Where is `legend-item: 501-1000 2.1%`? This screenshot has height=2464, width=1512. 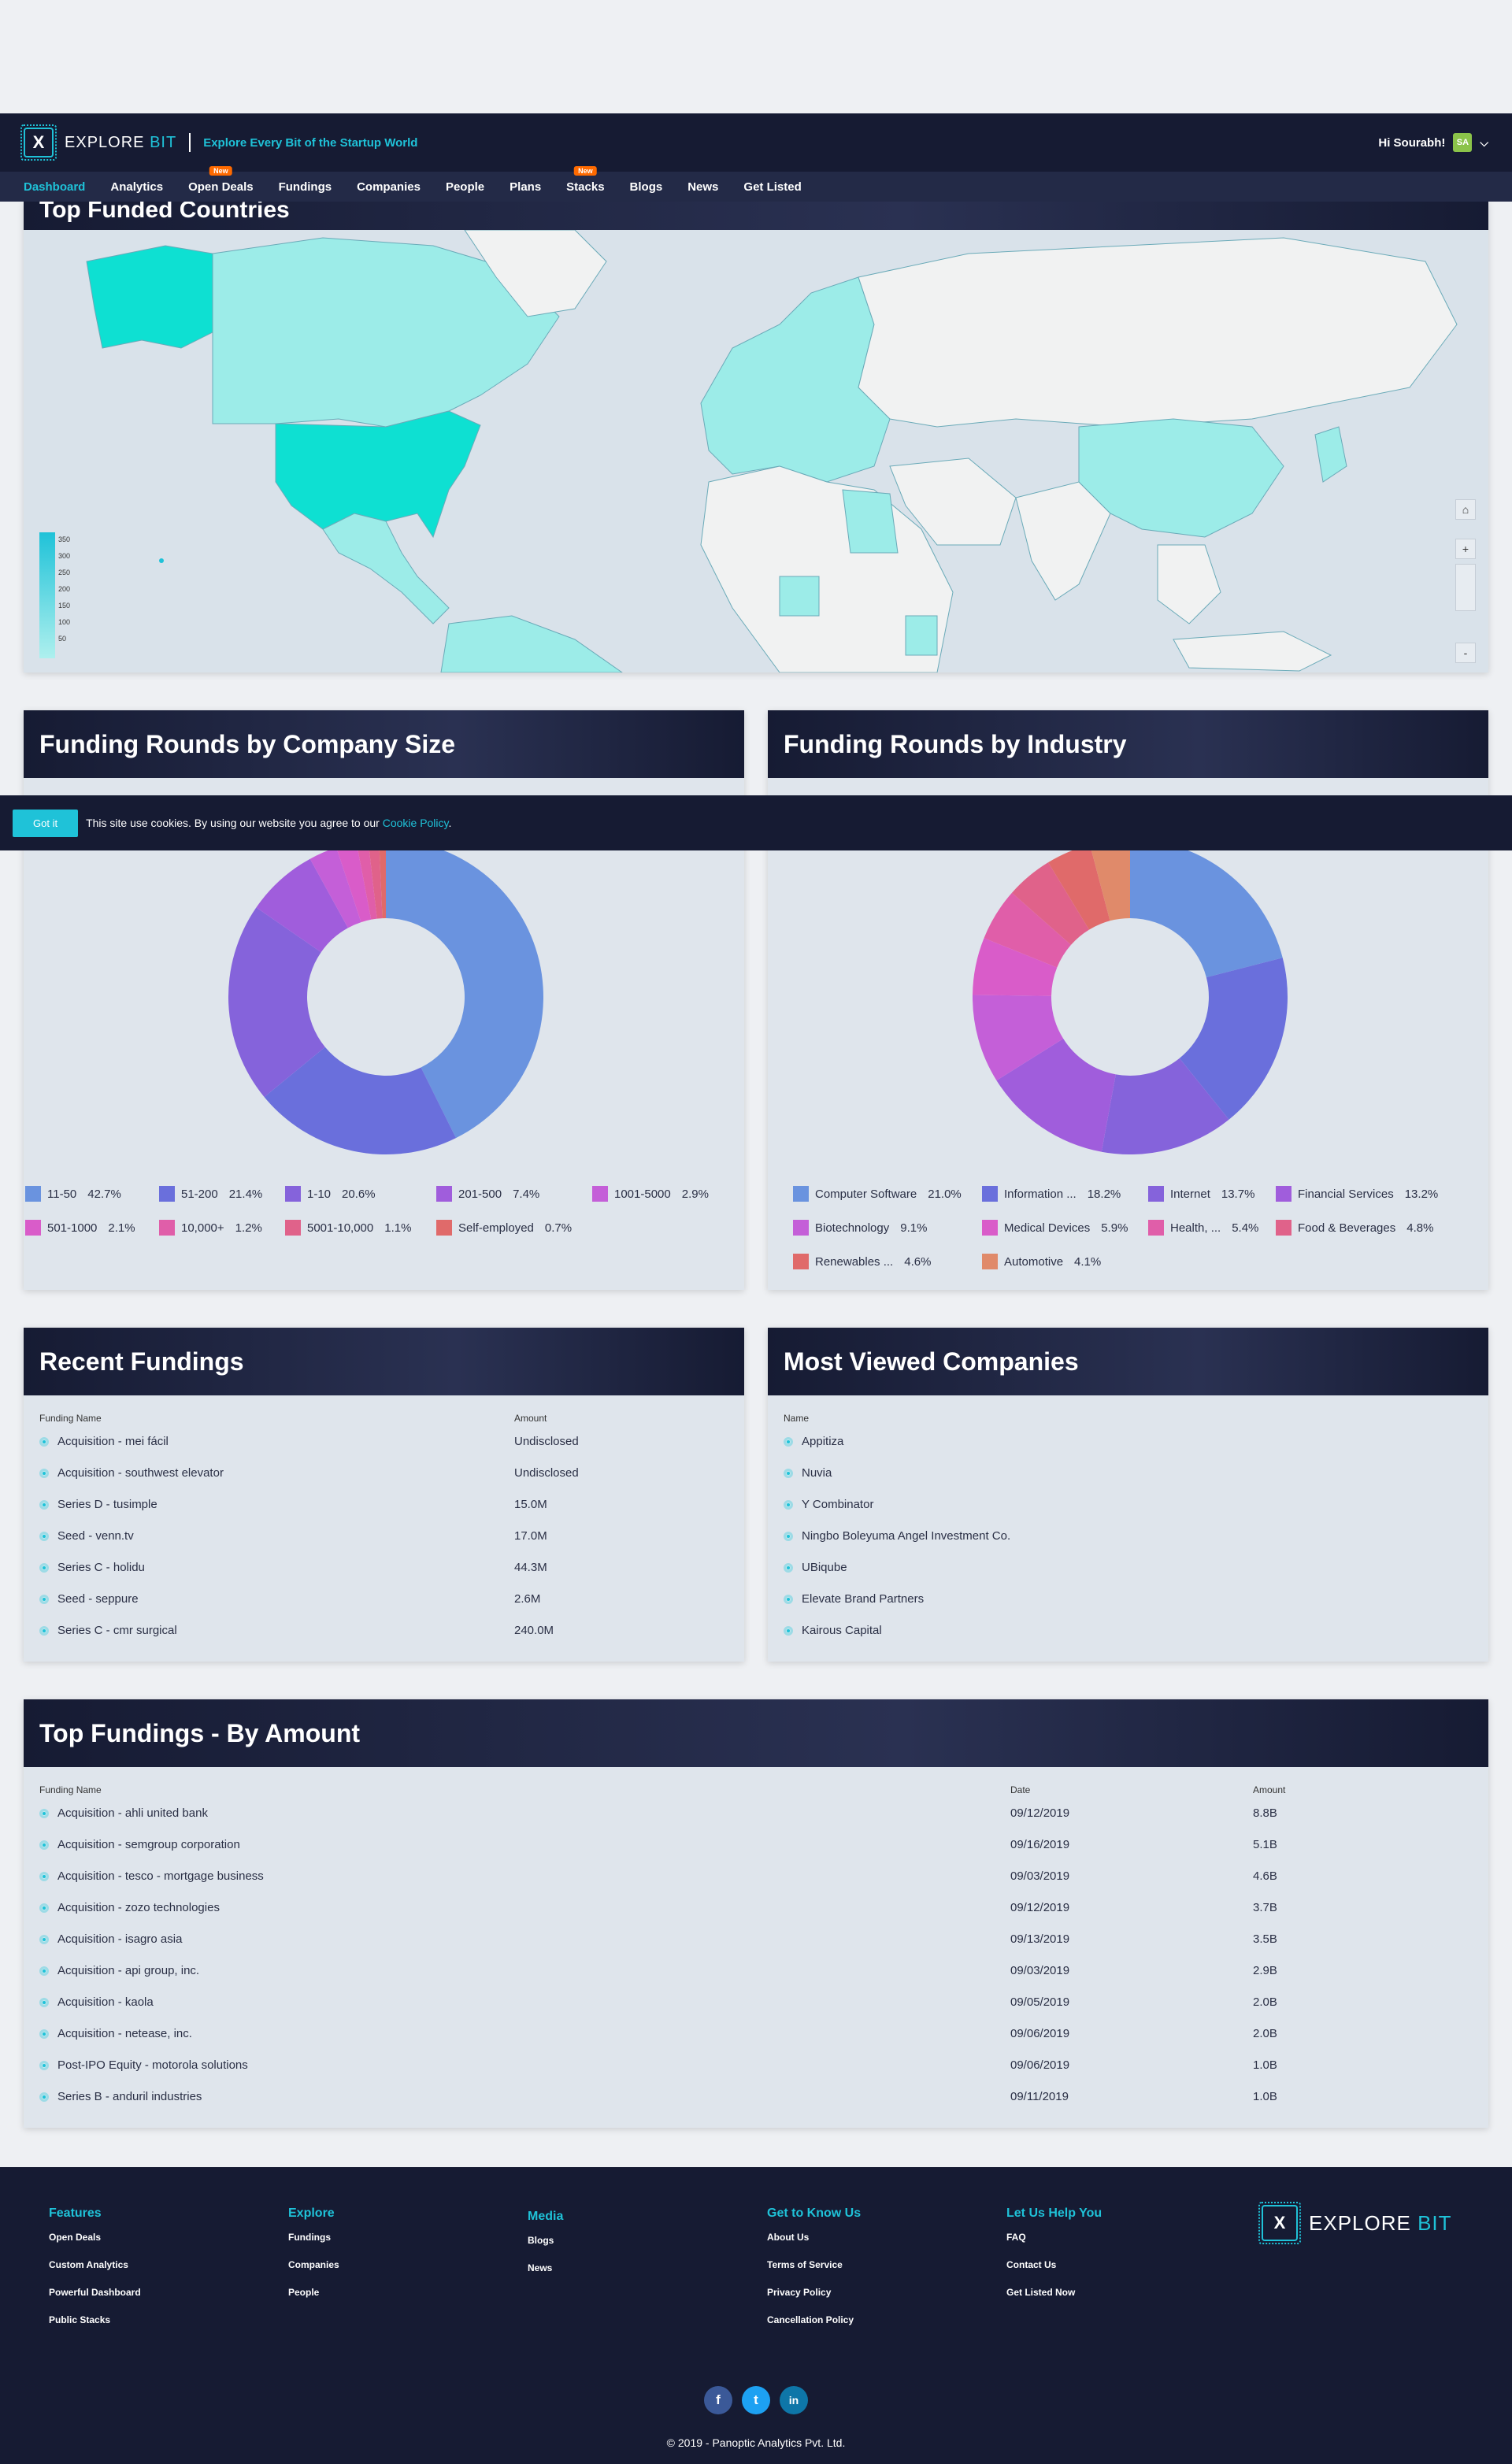 legend-item: 501-1000 2.1% is located at coordinates (80, 1228).